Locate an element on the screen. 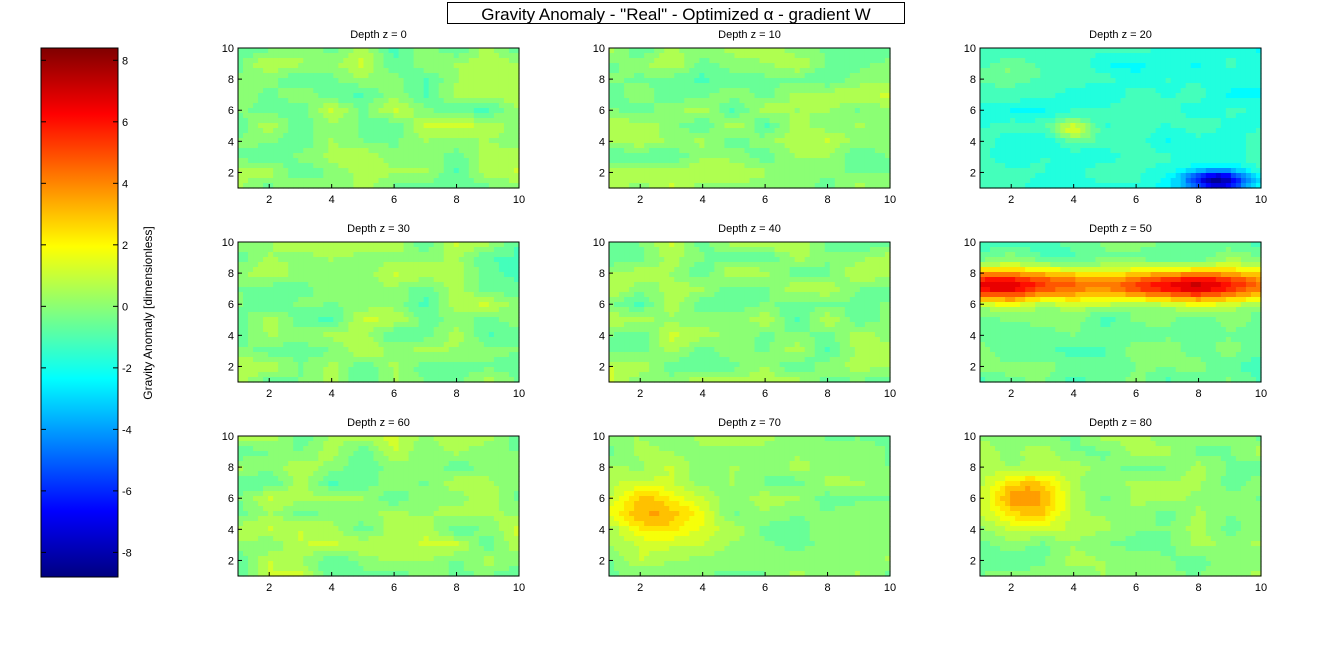  panel-frame is located at coordinates (1120, 118).